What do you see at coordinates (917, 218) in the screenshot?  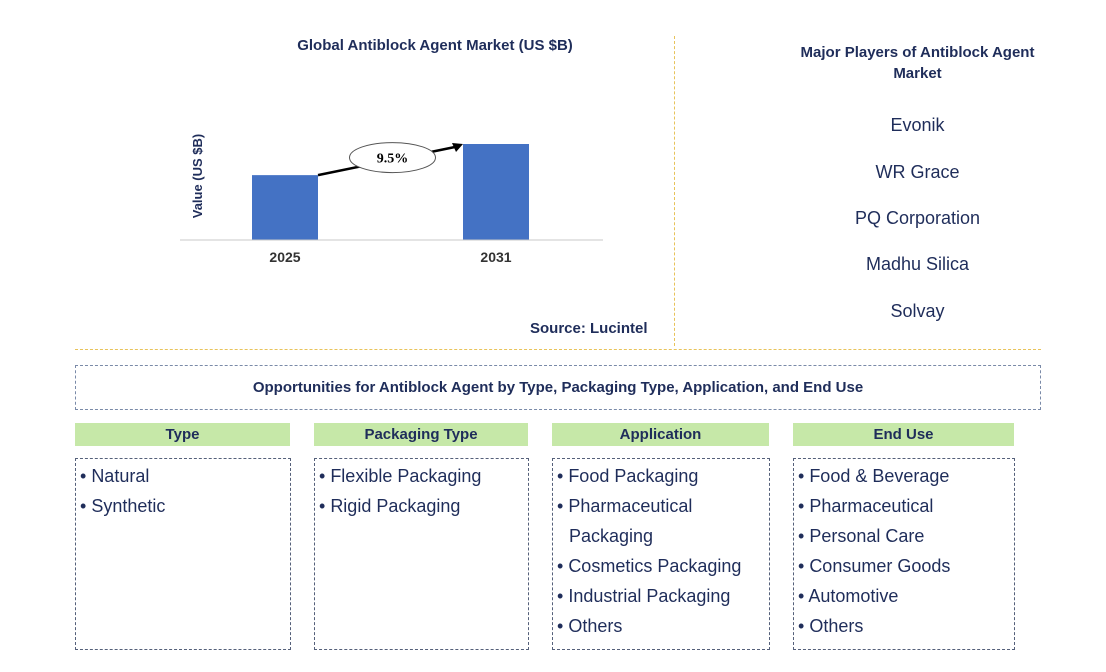 I see `player-pq-corporation: PQ Corporation` at bounding box center [917, 218].